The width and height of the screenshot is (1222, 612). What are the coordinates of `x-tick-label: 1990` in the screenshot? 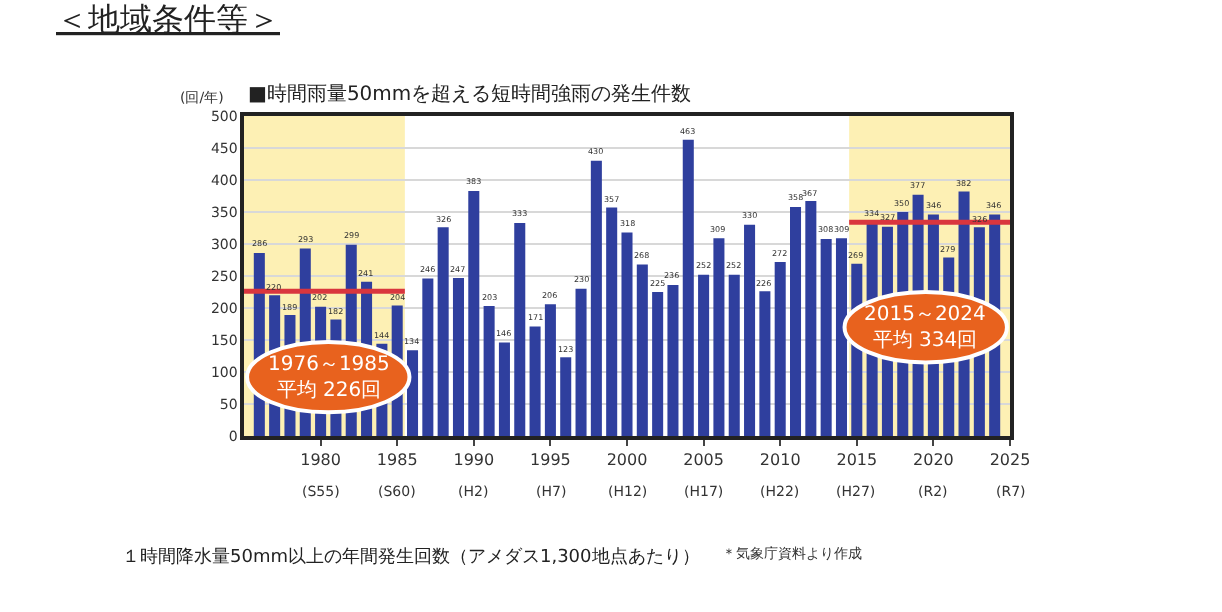 It's located at (474, 459).